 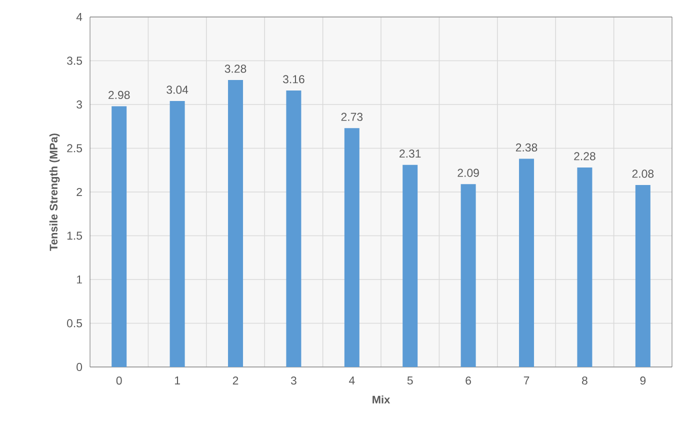 I want to click on y-tick-label: 2, so click(x=79, y=192).